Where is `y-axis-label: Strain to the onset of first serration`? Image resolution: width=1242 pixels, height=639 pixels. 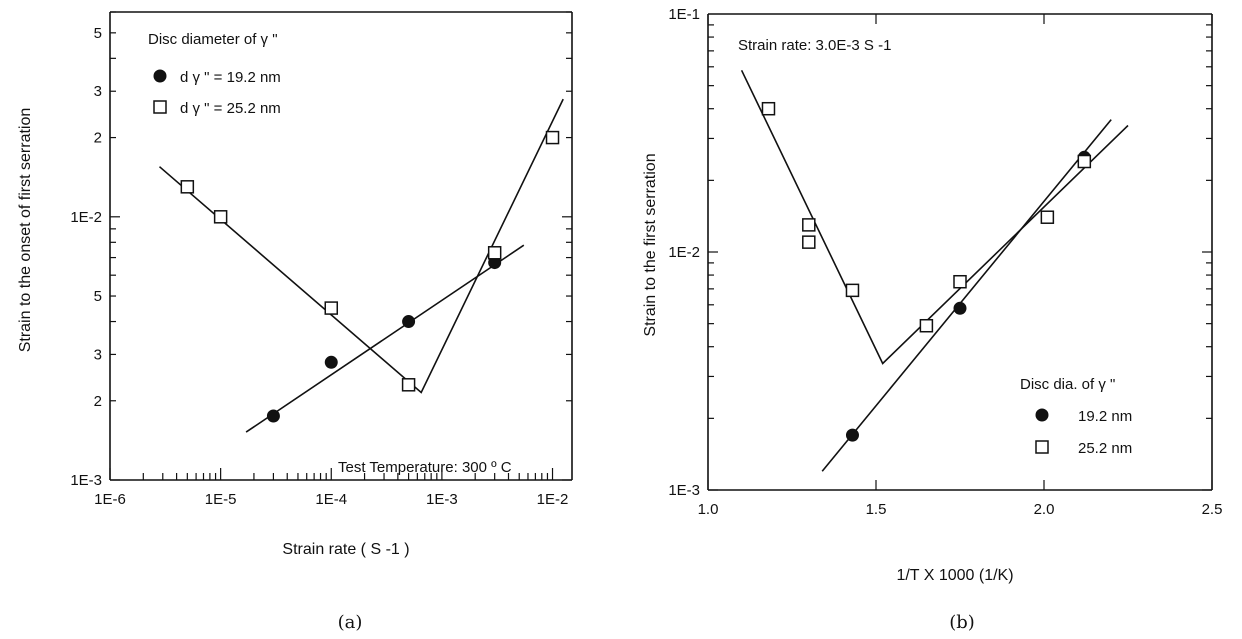
y-axis-label: Strain to the onset of first serration is located at coordinates (25, 230).